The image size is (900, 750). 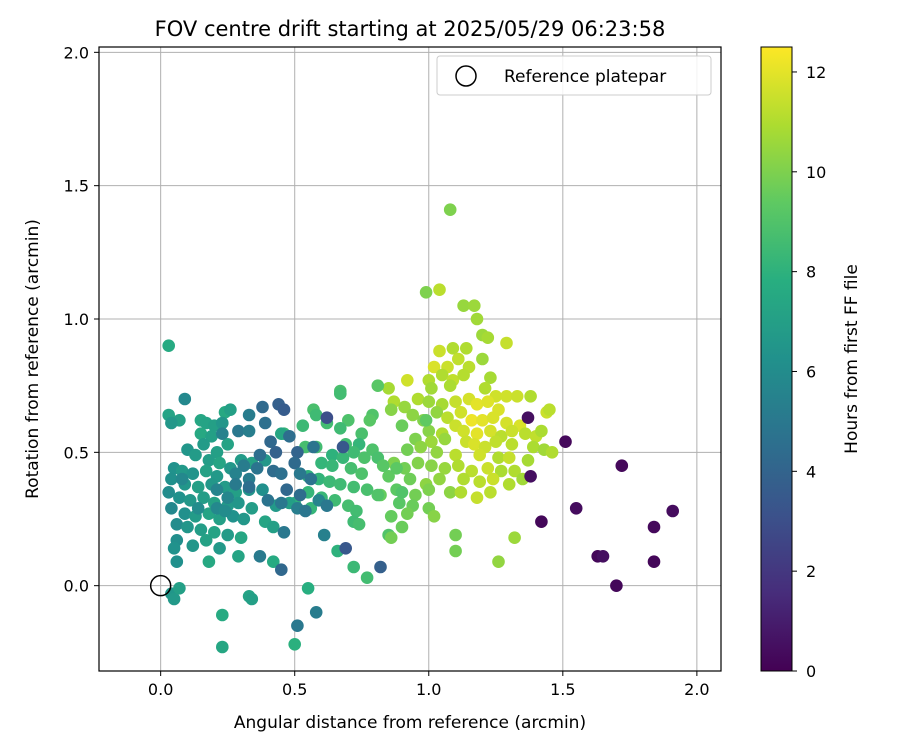 What do you see at coordinates (160, 689) in the screenshot?
I see `x-tick-label: 0.0` at bounding box center [160, 689].